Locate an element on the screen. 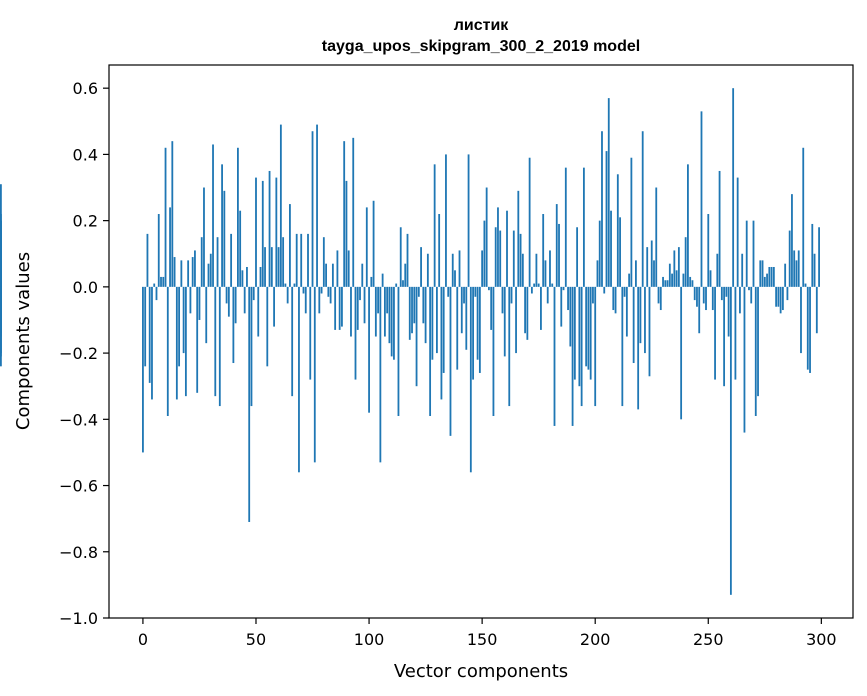 This screenshot has height=696, width=867. y-tick-label: 0.4 is located at coordinates (85, 154).